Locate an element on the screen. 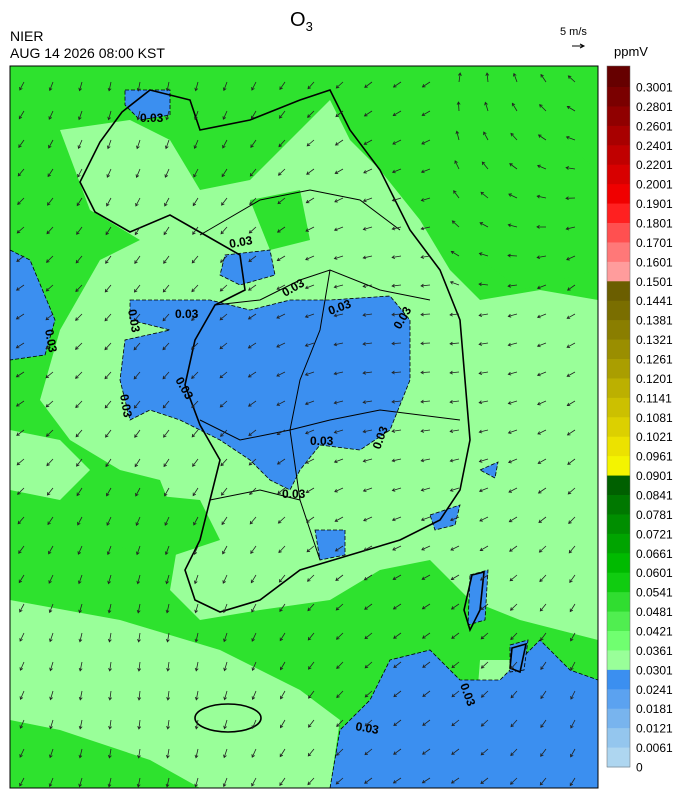 Image resolution: width=692 pixels, height=803 pixels. agency: NIER is located at coordinates (26, 36).